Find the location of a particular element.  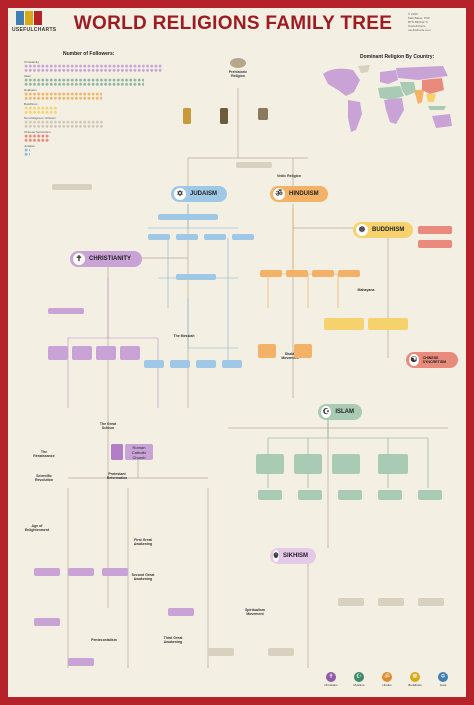

sikhism-node: ☬ SIKHISM is located at coordinates (293, 556).